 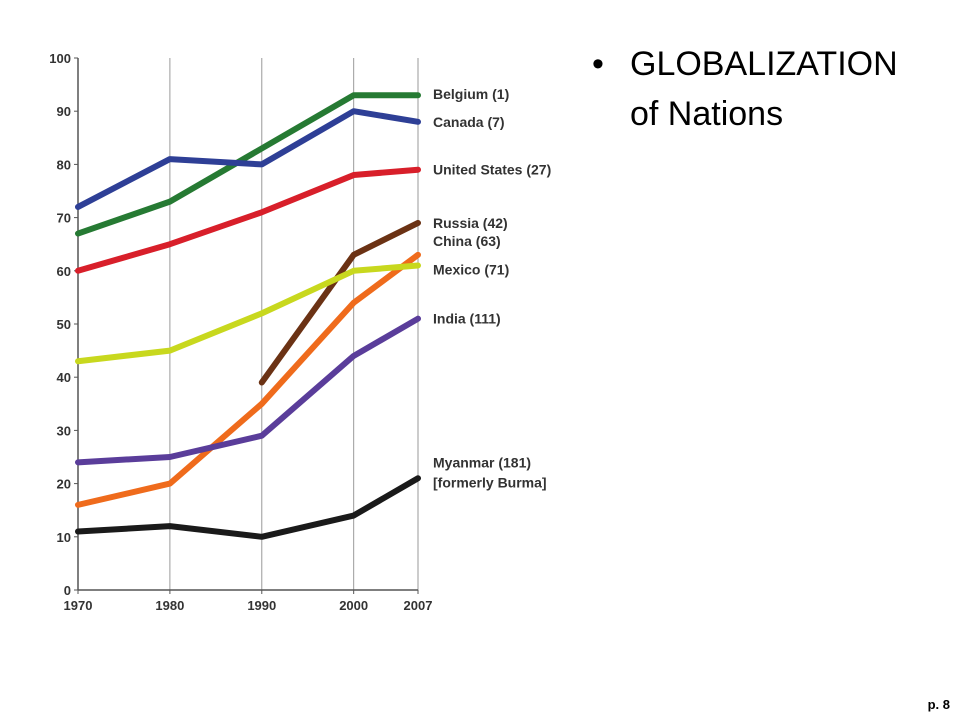 I want to click on y-tick-label: 70, so click(x=64, y=218).